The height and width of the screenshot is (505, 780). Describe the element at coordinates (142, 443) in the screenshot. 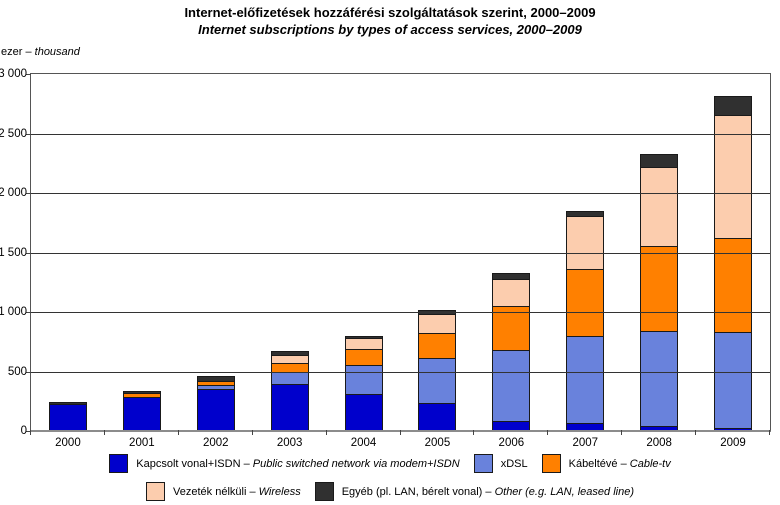

I see `x-axis-label-2001: 2001` at that location.